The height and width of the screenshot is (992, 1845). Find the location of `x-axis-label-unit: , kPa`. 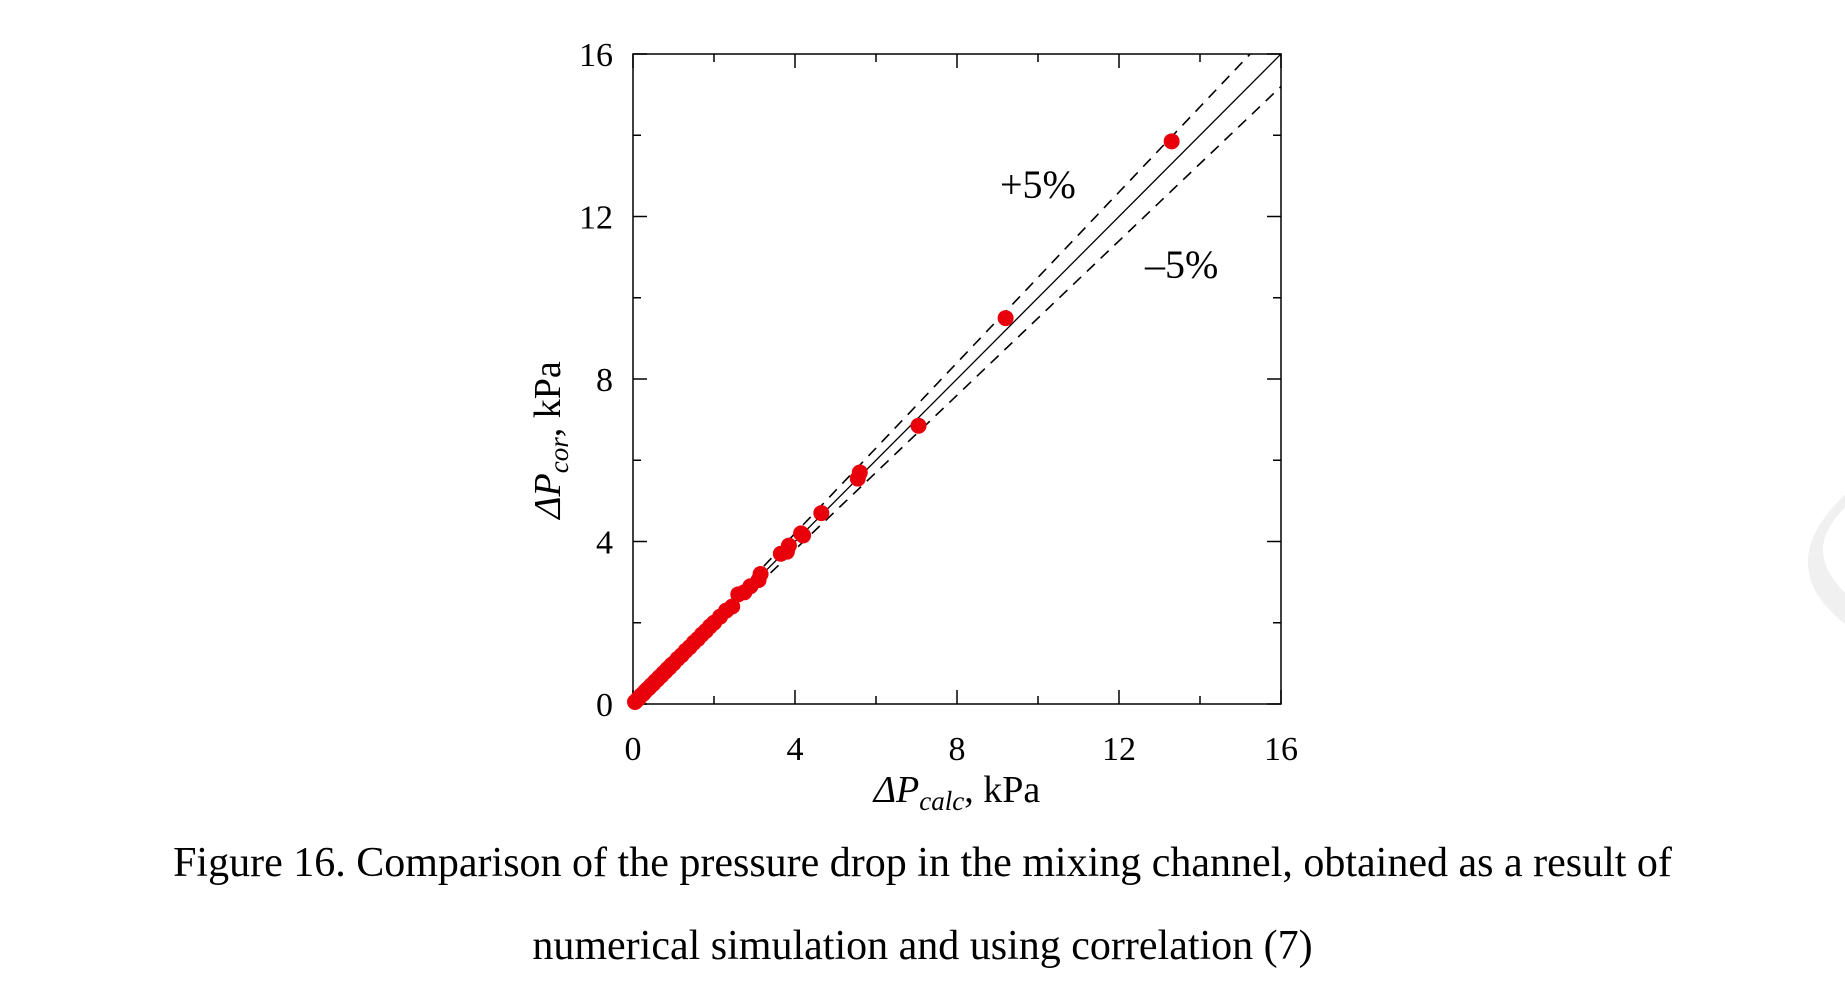

x-axis-label-unit: , kPa is located at coordinates (1002, 790).